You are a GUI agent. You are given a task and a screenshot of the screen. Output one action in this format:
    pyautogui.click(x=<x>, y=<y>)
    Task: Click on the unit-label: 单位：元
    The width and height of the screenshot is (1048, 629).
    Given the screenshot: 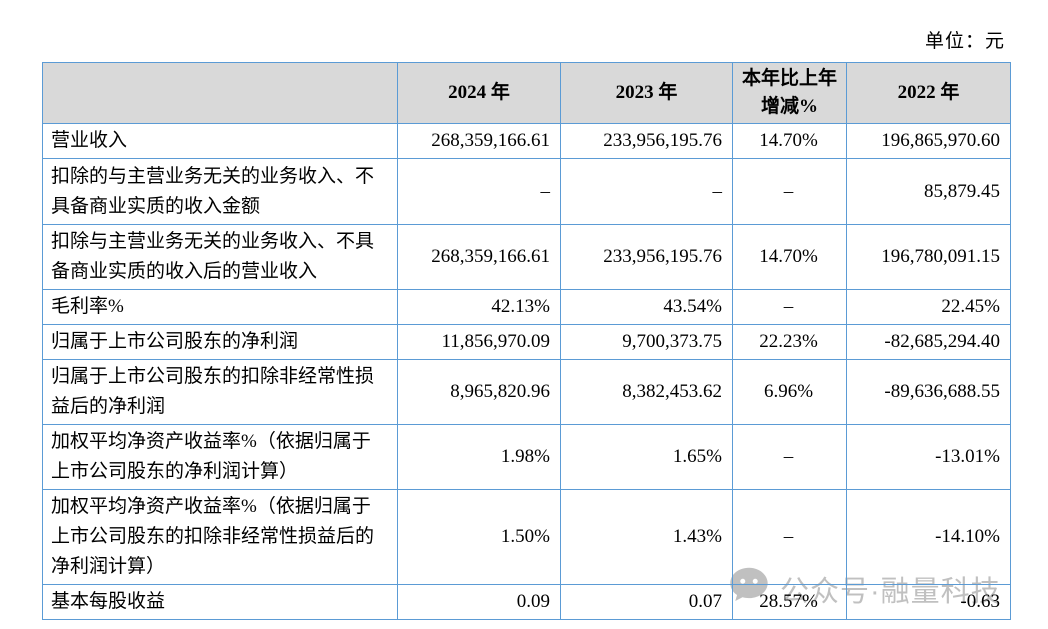 What is the action you would take?
    pyautogui.click(x=964, y=41)
    